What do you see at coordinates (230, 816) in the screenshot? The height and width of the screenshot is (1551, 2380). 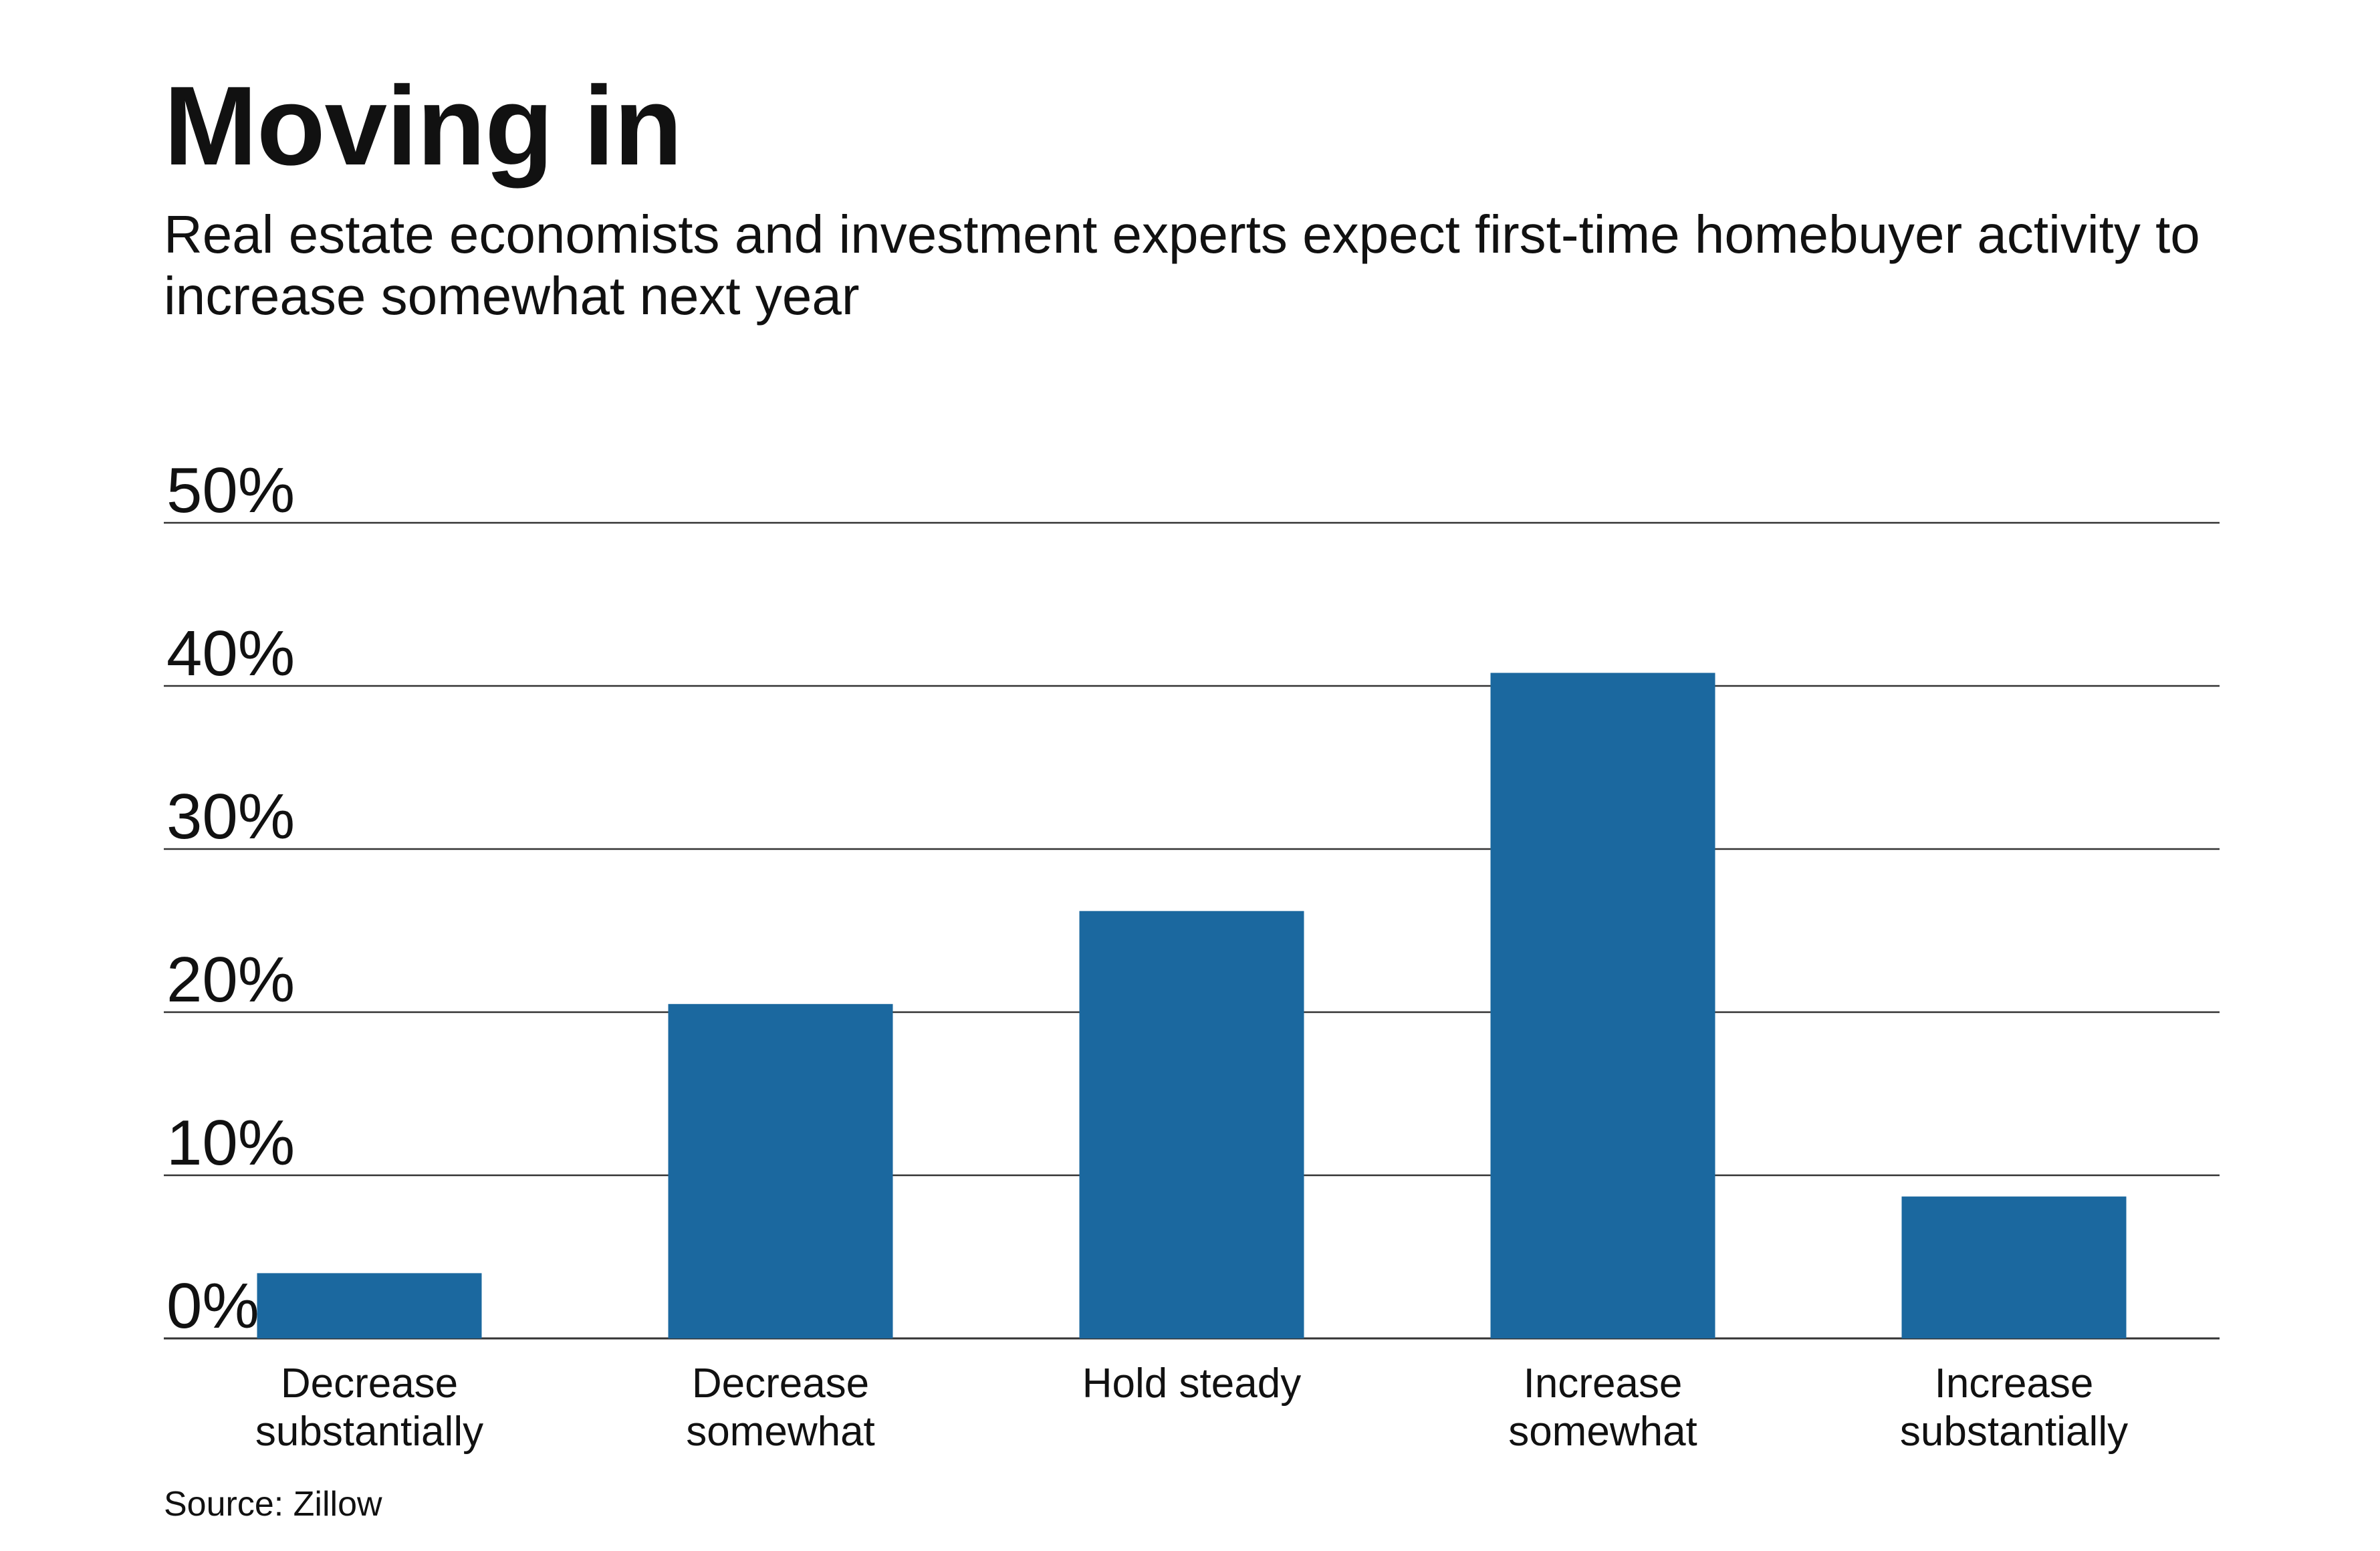 I see `y-tick-label: 30%` at bounding box center [230, 816].